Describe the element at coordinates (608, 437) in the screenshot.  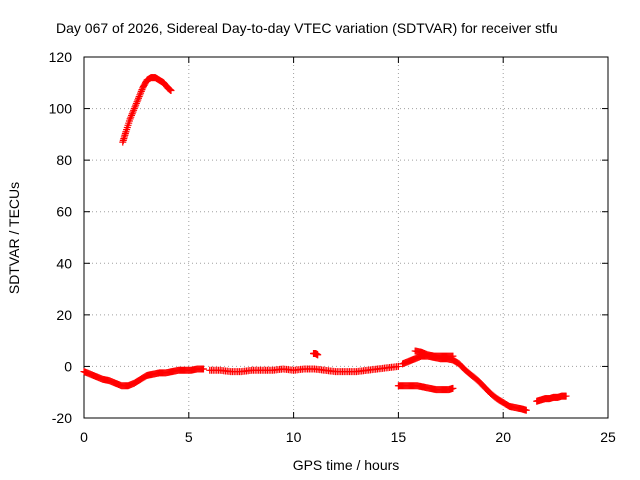
I see `x-tick-label: 25` at that location.